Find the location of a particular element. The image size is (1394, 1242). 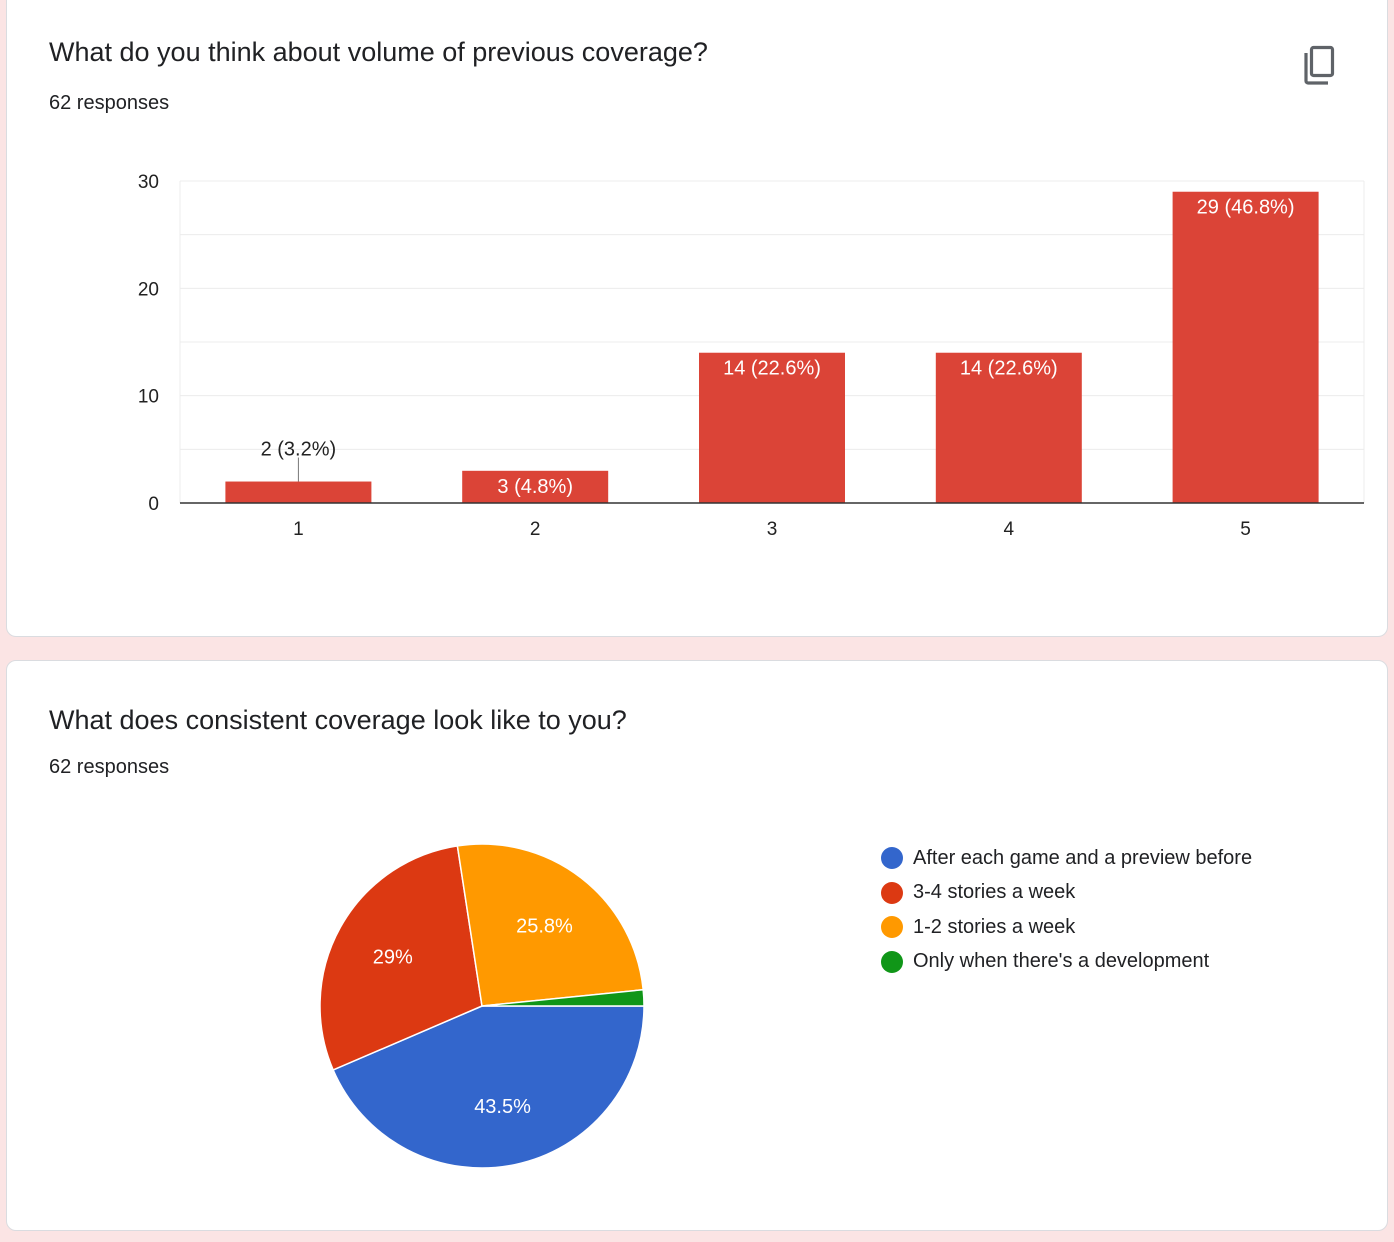

x-tick-label: 3 is located at coordinates (772, 529).